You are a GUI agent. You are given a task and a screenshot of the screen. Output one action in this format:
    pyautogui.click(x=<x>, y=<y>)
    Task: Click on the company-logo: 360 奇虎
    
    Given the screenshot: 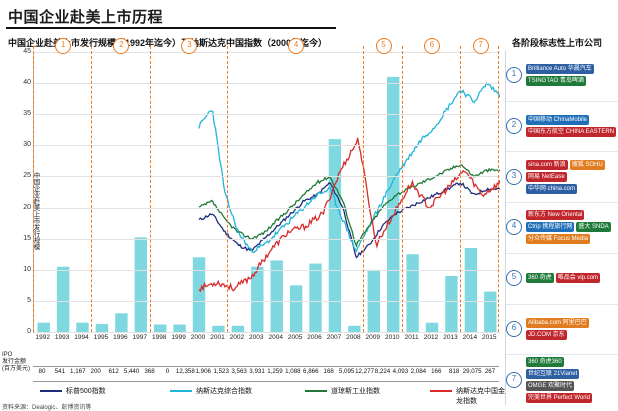 What is the action you would take?
    pyautogui.click(x=540, y=278)
    